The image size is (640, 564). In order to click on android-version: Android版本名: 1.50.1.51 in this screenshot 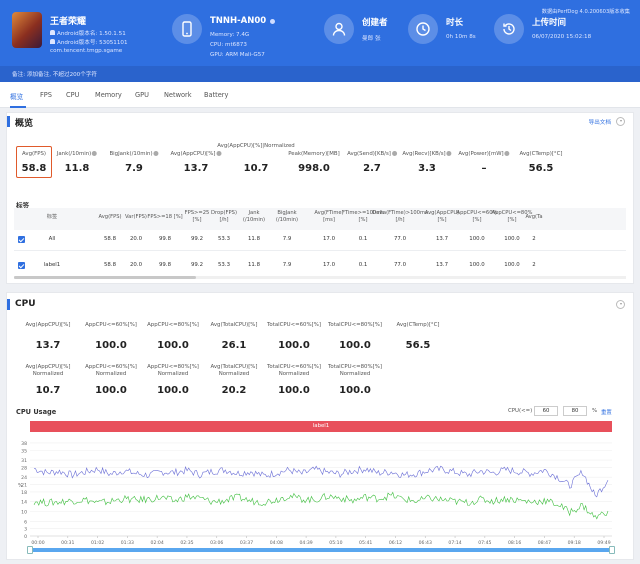, I will do `click(88, 33)`.